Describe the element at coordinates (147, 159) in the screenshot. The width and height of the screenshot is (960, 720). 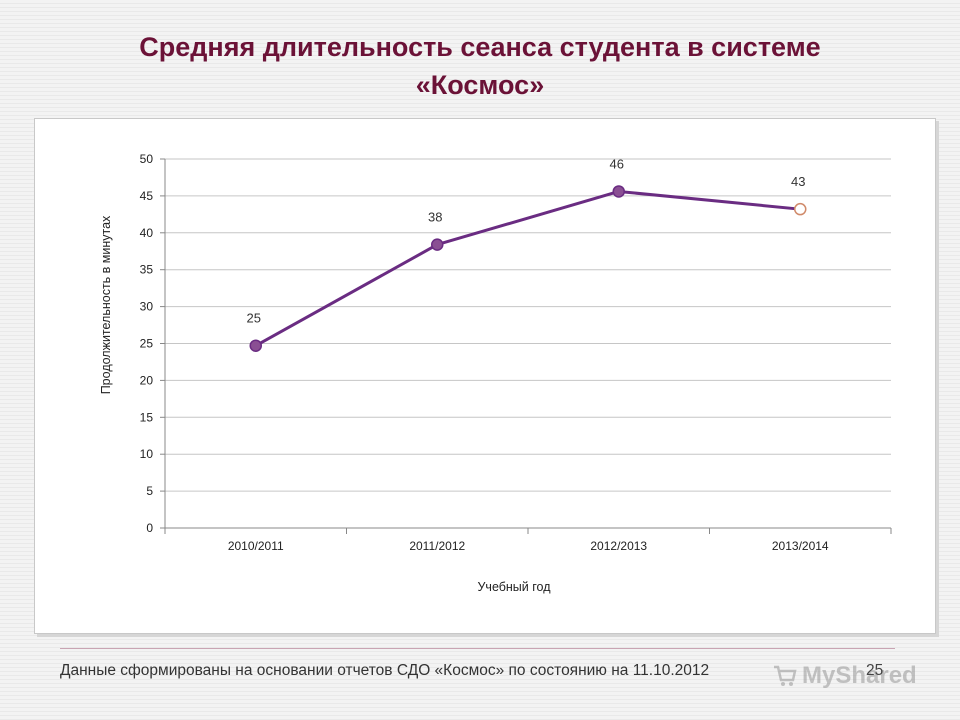
I see `y-tick-label: 50` at that location.